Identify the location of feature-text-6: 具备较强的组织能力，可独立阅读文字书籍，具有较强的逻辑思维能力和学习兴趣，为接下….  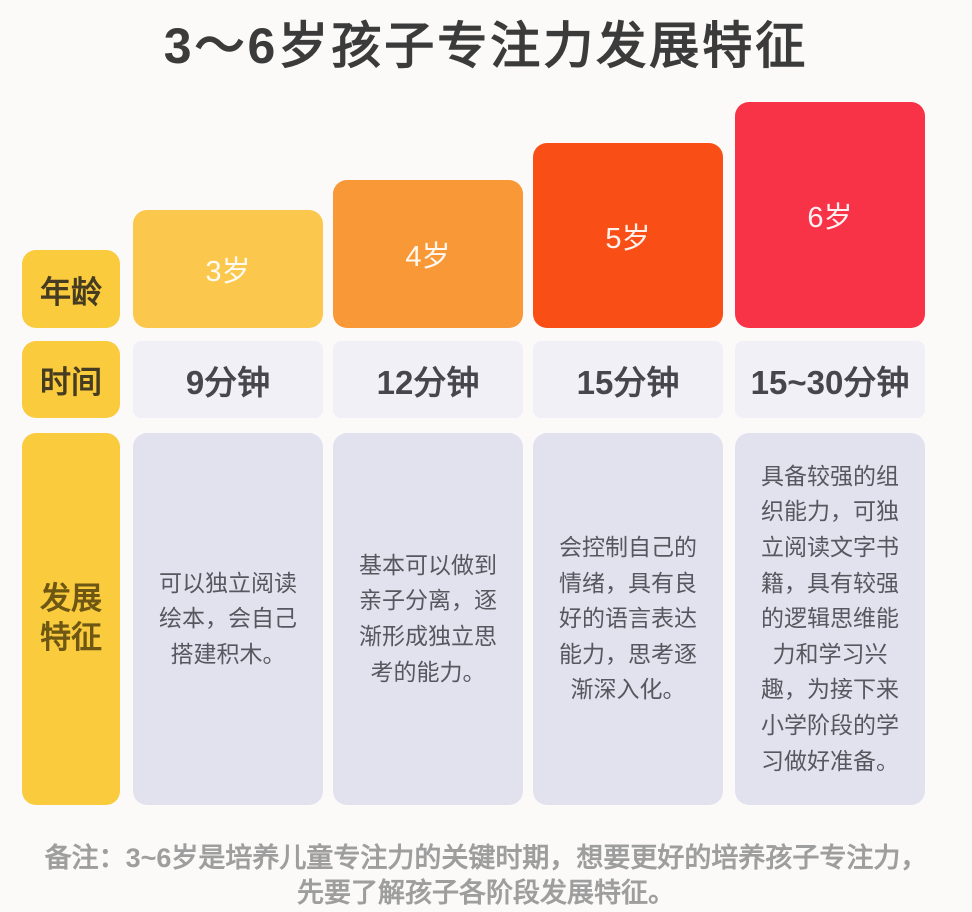
(830, 618).